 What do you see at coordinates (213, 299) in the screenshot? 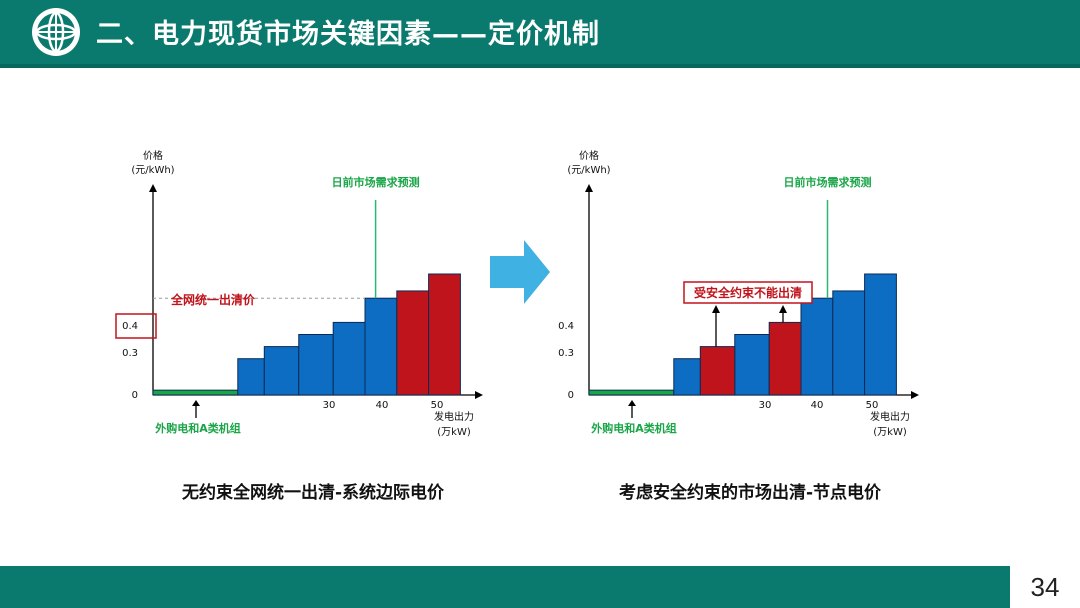
I see `clearing-price-label: 全网统一出清价` at bounding box center [213, 299].